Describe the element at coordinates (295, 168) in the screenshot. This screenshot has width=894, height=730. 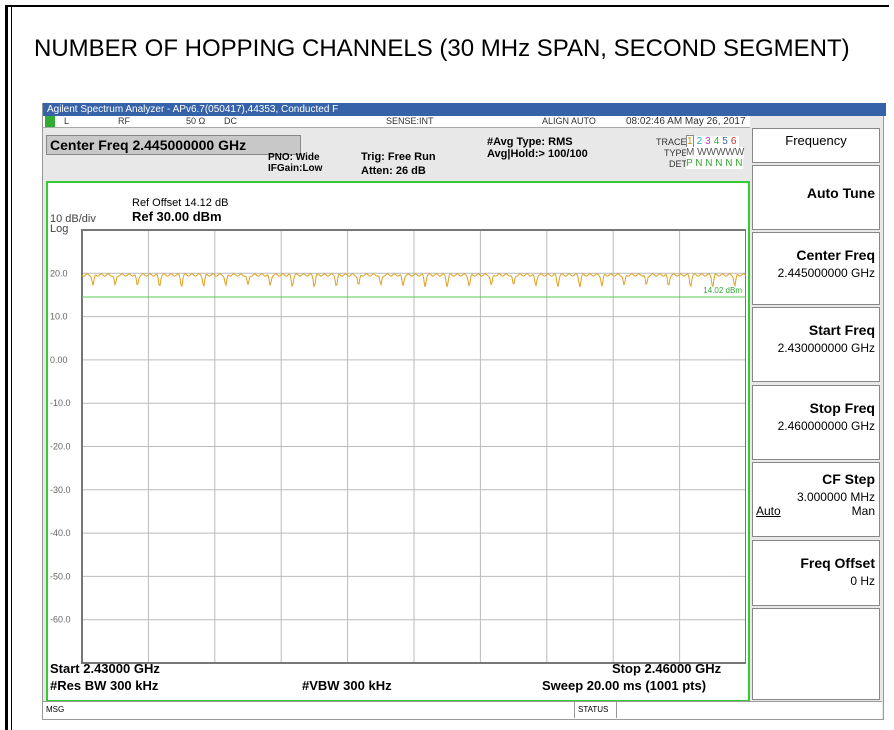
I see `ifgain: IFGain:Low` at that location.